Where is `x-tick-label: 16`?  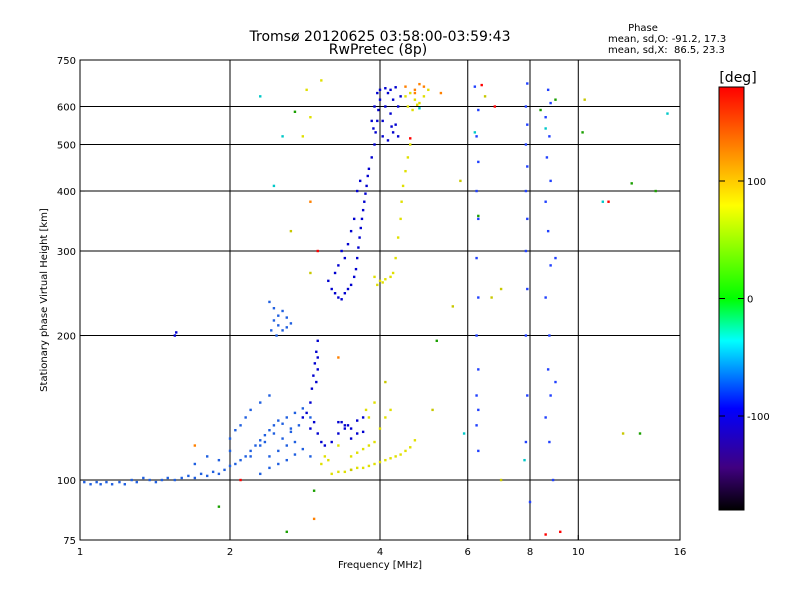
x-tick-label: 16 is located at coordinates (680, 552).